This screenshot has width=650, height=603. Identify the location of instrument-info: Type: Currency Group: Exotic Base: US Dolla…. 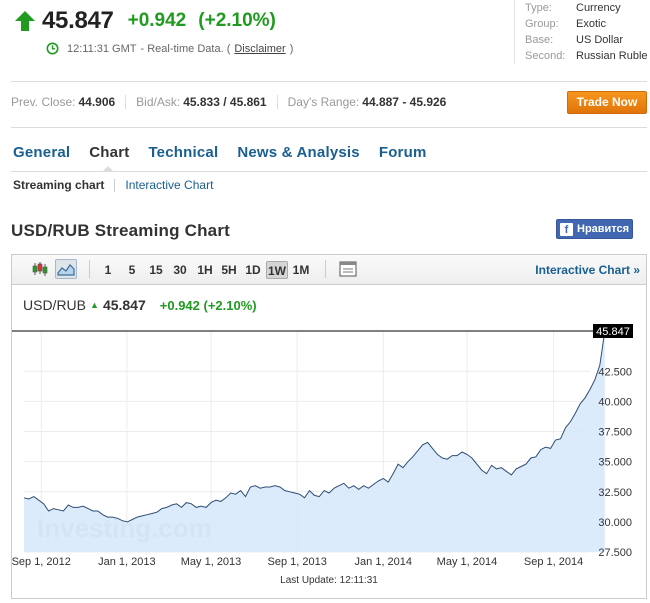
(582, 32).